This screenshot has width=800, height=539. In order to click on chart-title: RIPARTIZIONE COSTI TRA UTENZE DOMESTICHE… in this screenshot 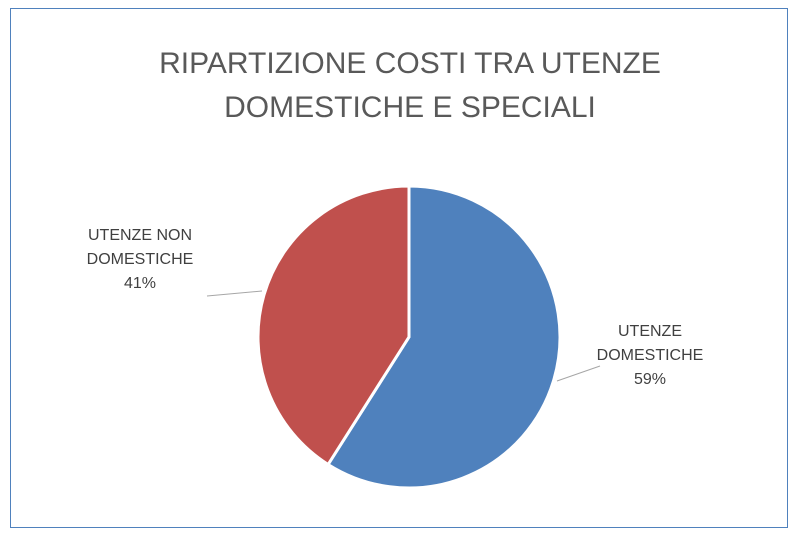, I will do `click(410, 85)`.